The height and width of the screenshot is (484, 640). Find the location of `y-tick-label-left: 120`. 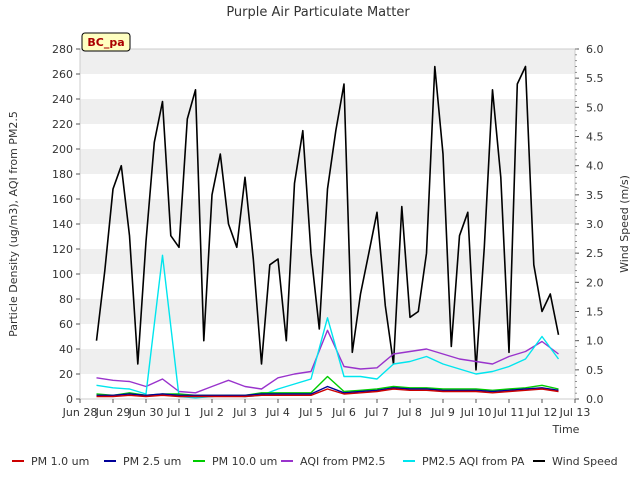

y-tick-label-left: 120 is located at coordinates (62, 249).